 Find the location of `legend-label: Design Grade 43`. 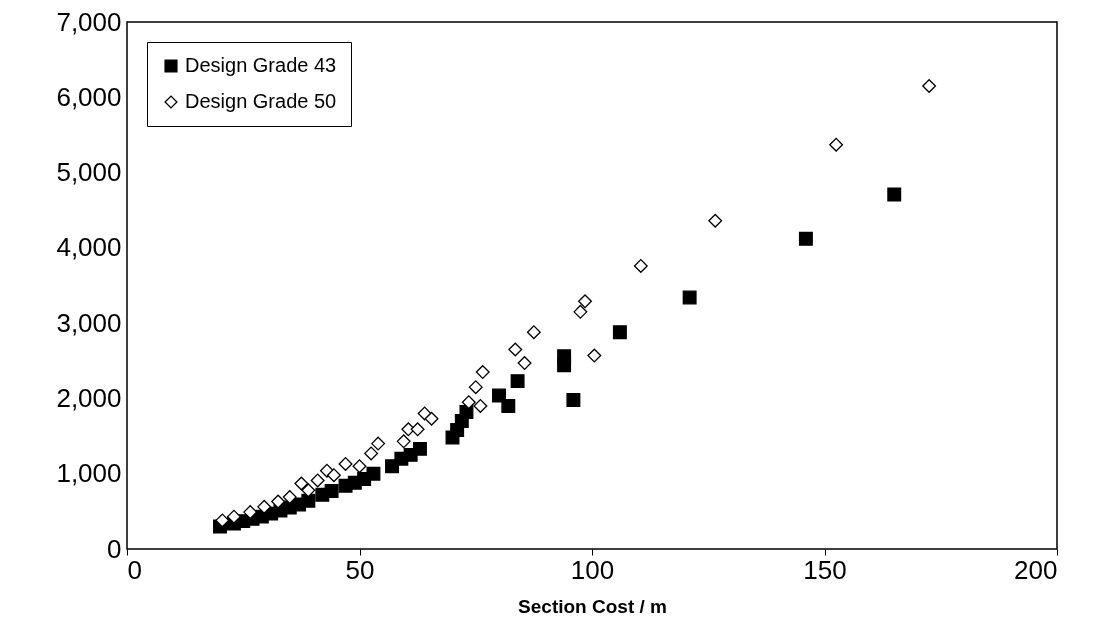

legend-label: Design Grade 43 is located at coordinates (261, 65).